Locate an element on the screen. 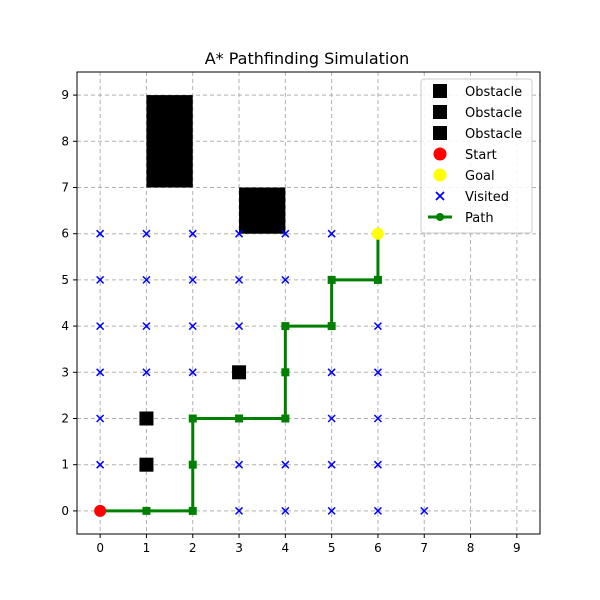 The width and height of the screenshot is (600, 600). y-tick-label: 8 is located at coordinates (65, 141).